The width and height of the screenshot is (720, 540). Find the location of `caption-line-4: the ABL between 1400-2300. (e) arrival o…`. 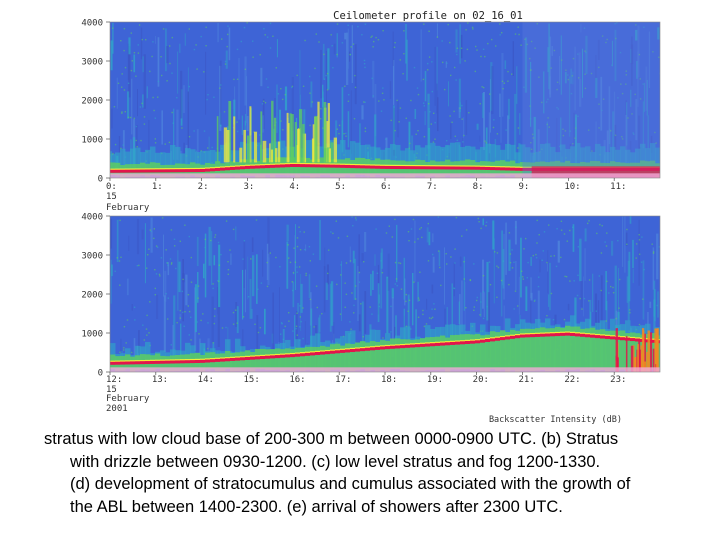

caption-line-4: the ABL between 1400-2300. (e) arrival o… is located at coordinates (316, 506).